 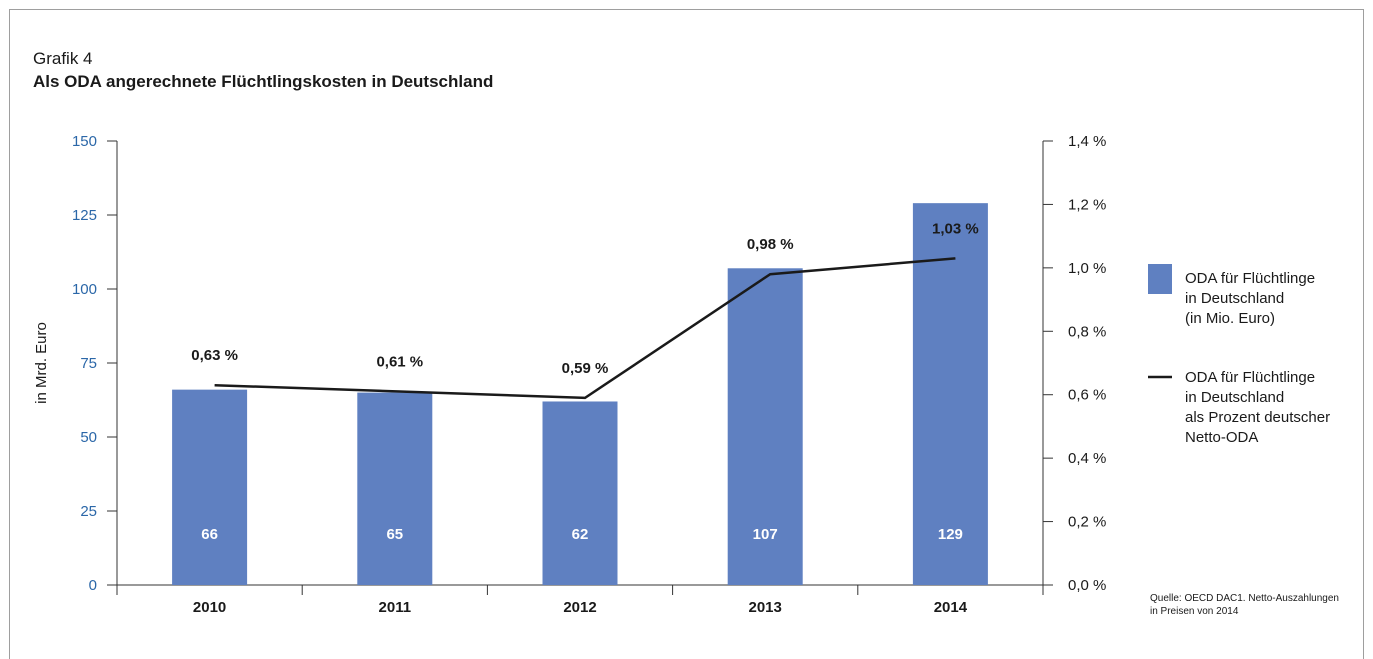 What do you see at coordinates (765, 607) in the screenshot?
I see `x-tick-label: 2013` at bounding box center [765, 607].